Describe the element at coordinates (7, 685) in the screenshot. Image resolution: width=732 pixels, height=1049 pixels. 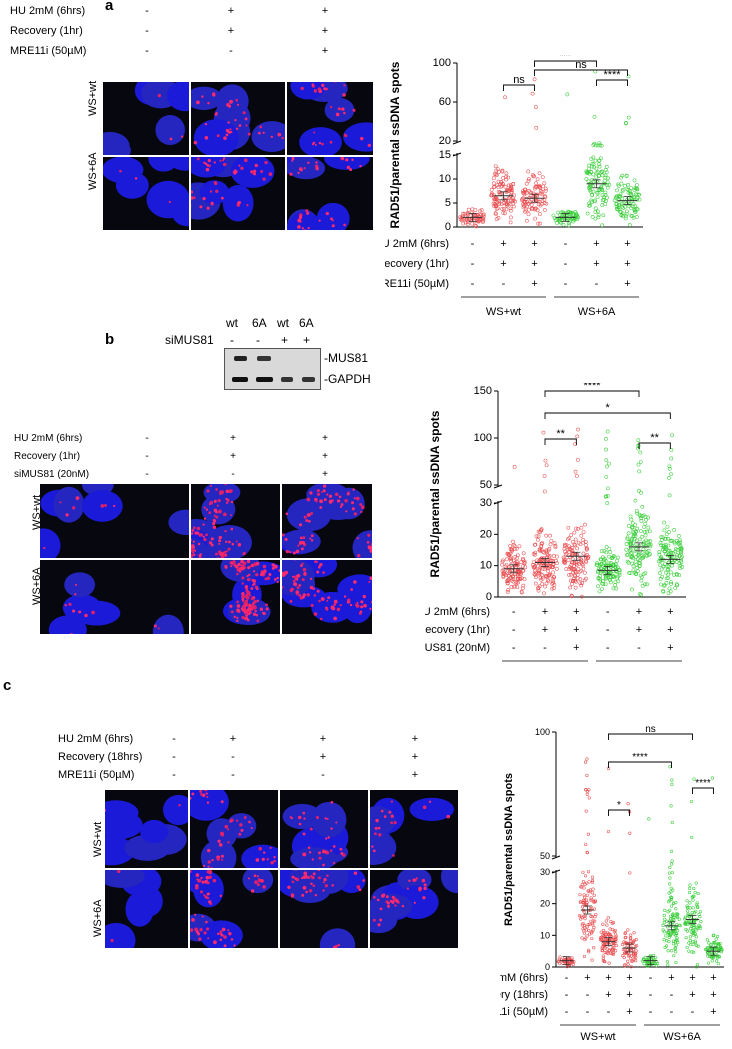
I see `panel-c-label: c` at that location.